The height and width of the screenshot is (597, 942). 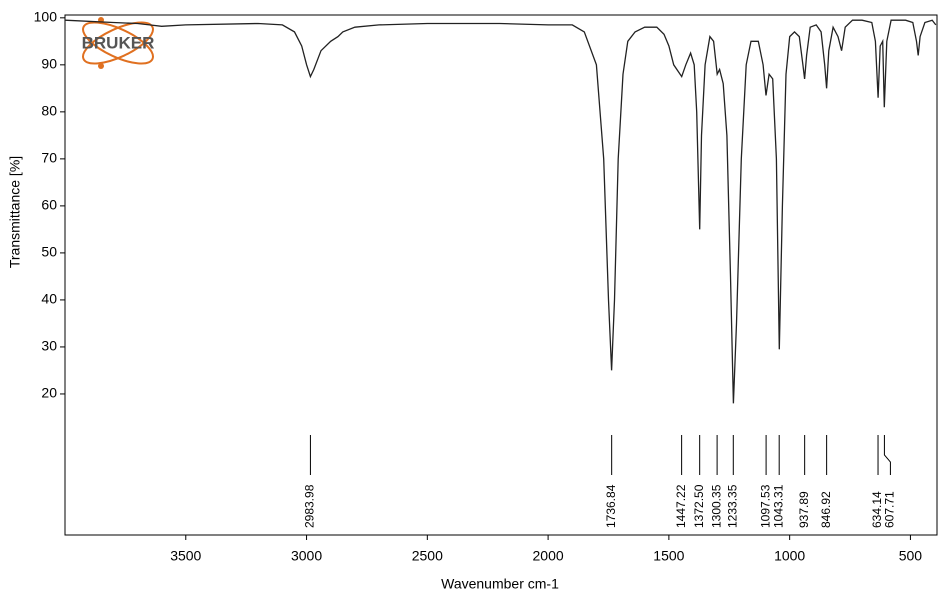 What do you see at coordinates (611, 506) in the screenshot?
I see `peak-label: 1736.84` at bounding box center [611, 506].